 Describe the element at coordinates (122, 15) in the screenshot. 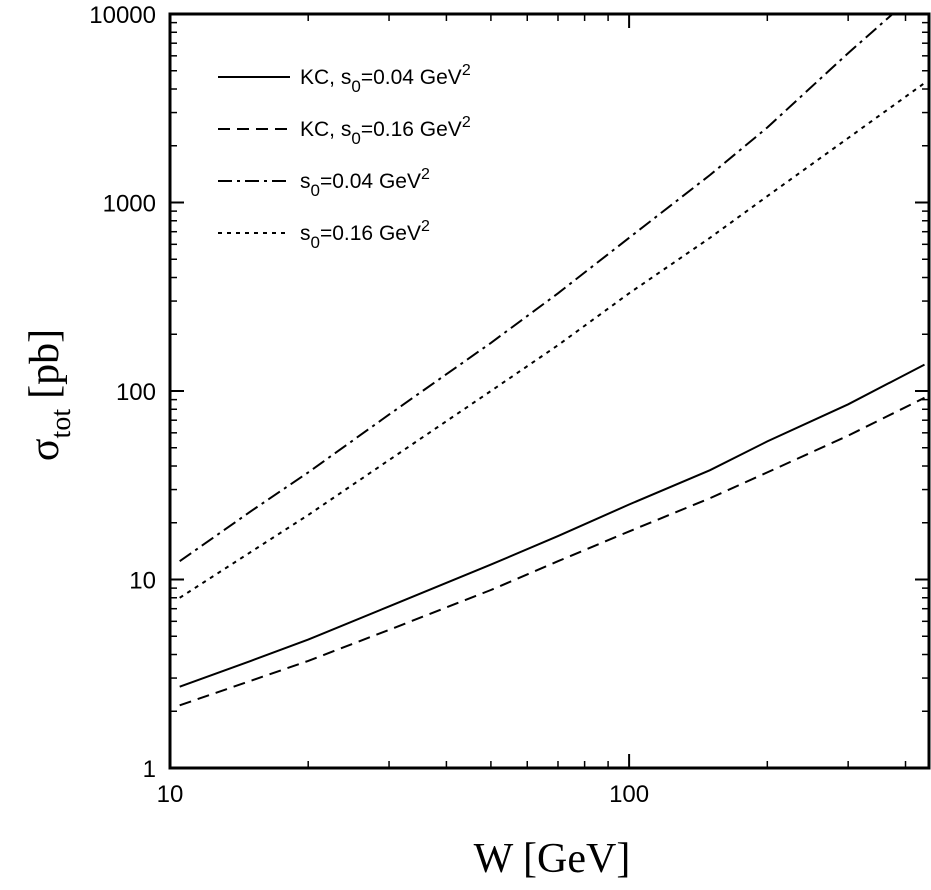

I see `y-tick-label: 10000` at that location.